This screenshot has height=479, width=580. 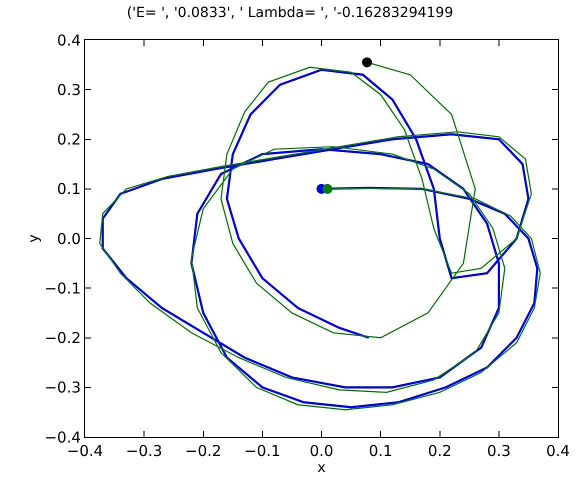 What do you see at coordinates (440, 451) in the screenshot?
I see `x-tick-label: 0.2` at bounding box center [440, 451].